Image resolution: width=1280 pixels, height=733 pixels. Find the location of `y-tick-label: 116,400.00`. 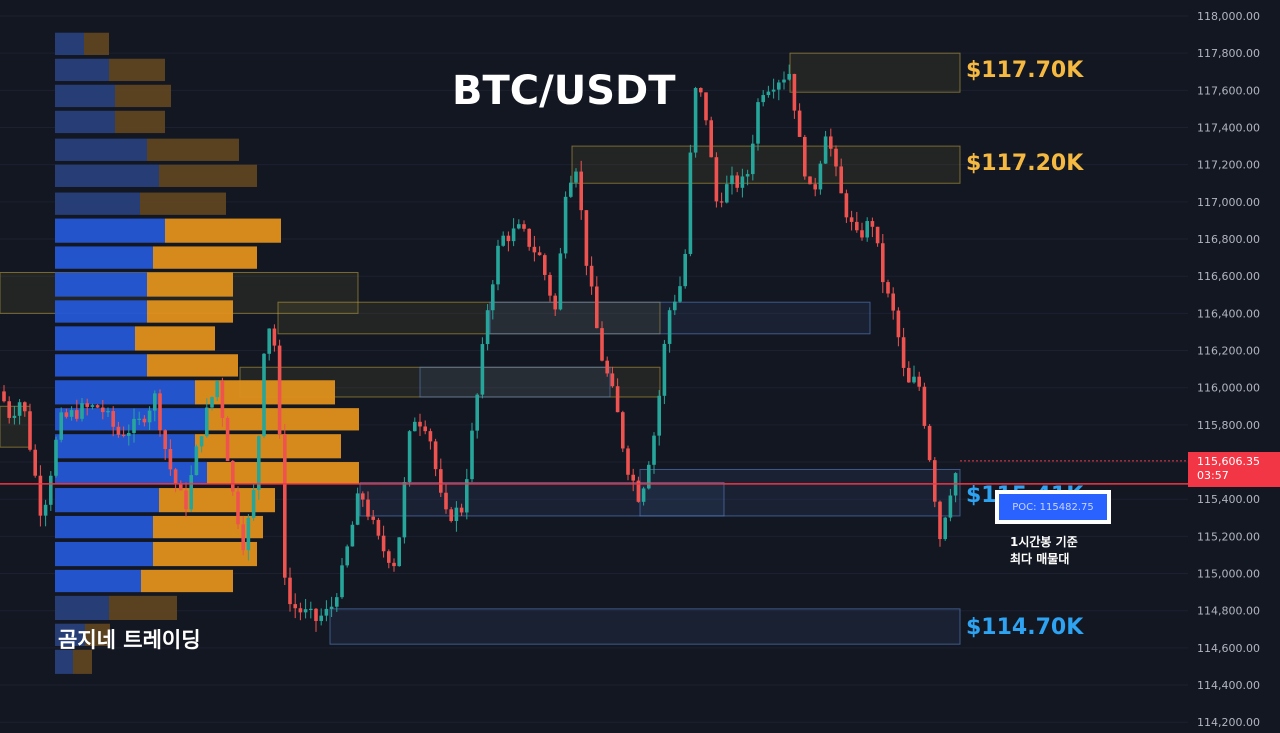

y-tick-label: 116,400.00 is located at coordinates (1228, 313).